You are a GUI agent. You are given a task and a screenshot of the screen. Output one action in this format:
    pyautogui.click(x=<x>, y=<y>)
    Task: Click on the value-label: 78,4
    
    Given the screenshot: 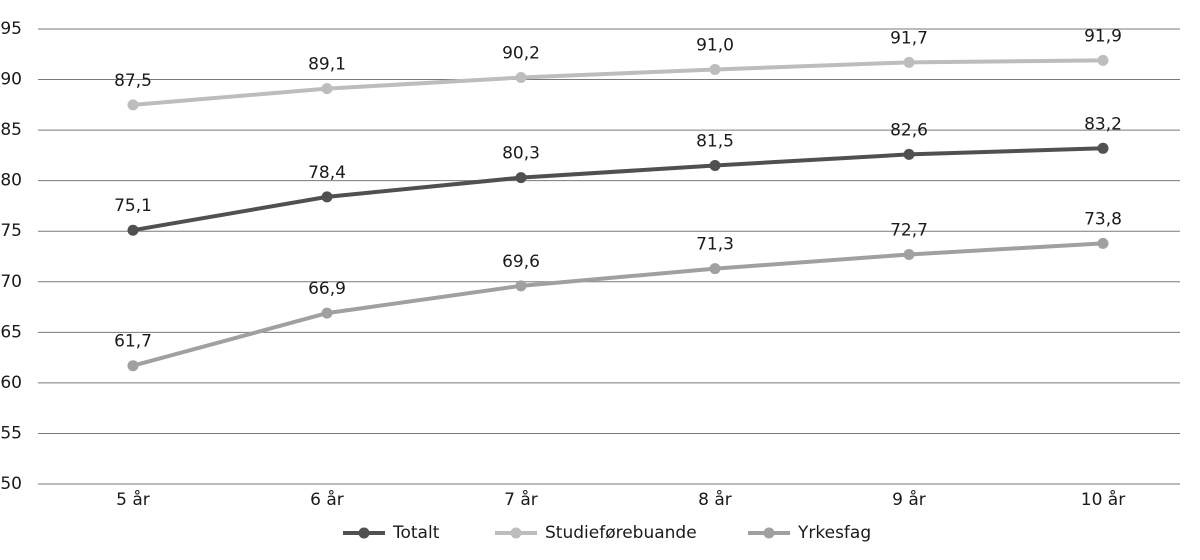 What is the action you would take?
    pyautogui.click(x=327, y=173)
    